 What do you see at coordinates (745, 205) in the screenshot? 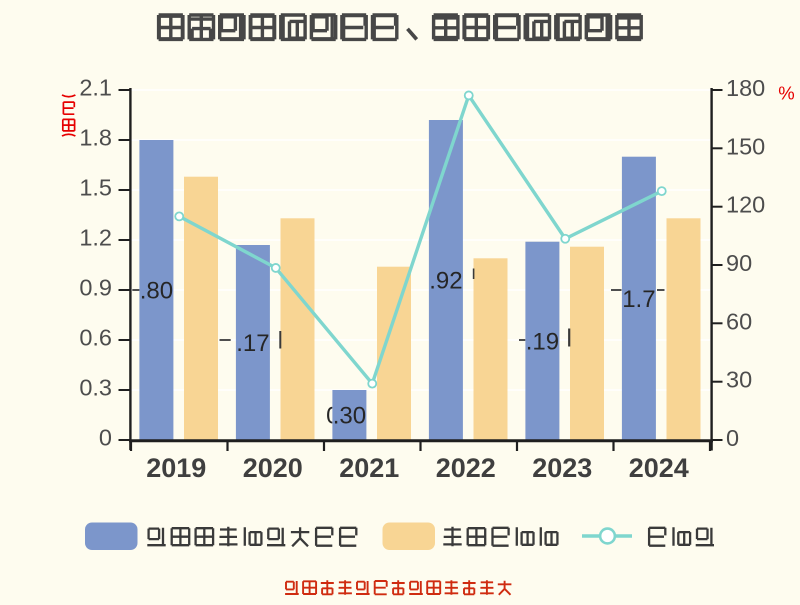
I see `svg-text: 120` at bounding box center [745, 205].